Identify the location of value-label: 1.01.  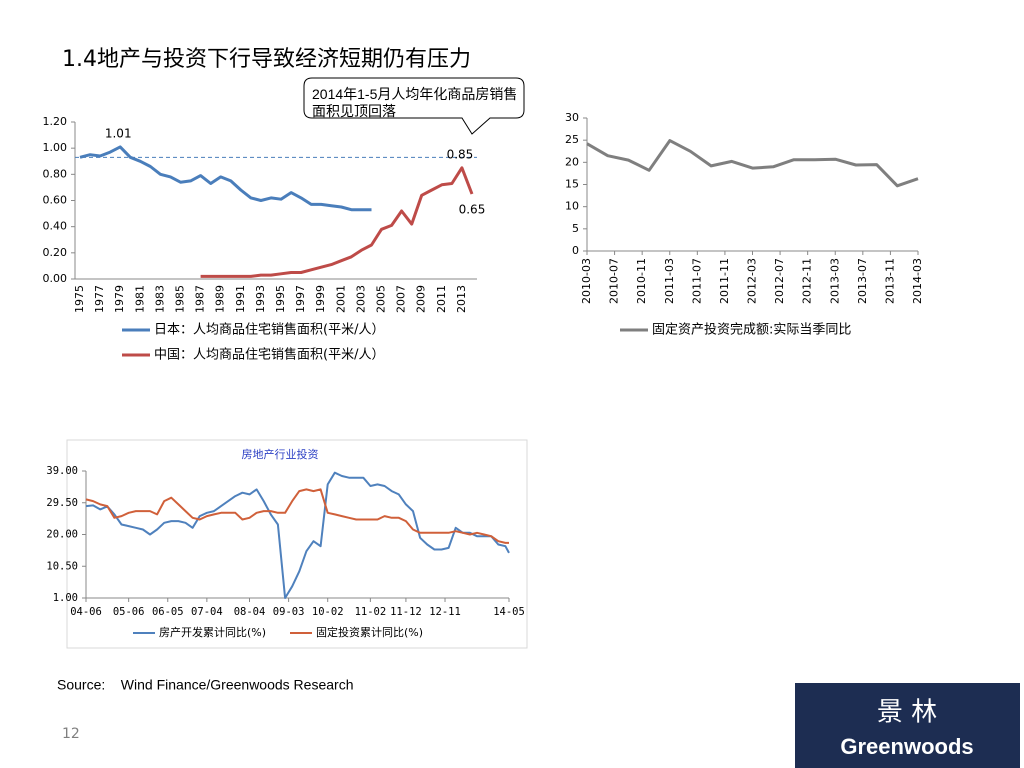
(118, 133).